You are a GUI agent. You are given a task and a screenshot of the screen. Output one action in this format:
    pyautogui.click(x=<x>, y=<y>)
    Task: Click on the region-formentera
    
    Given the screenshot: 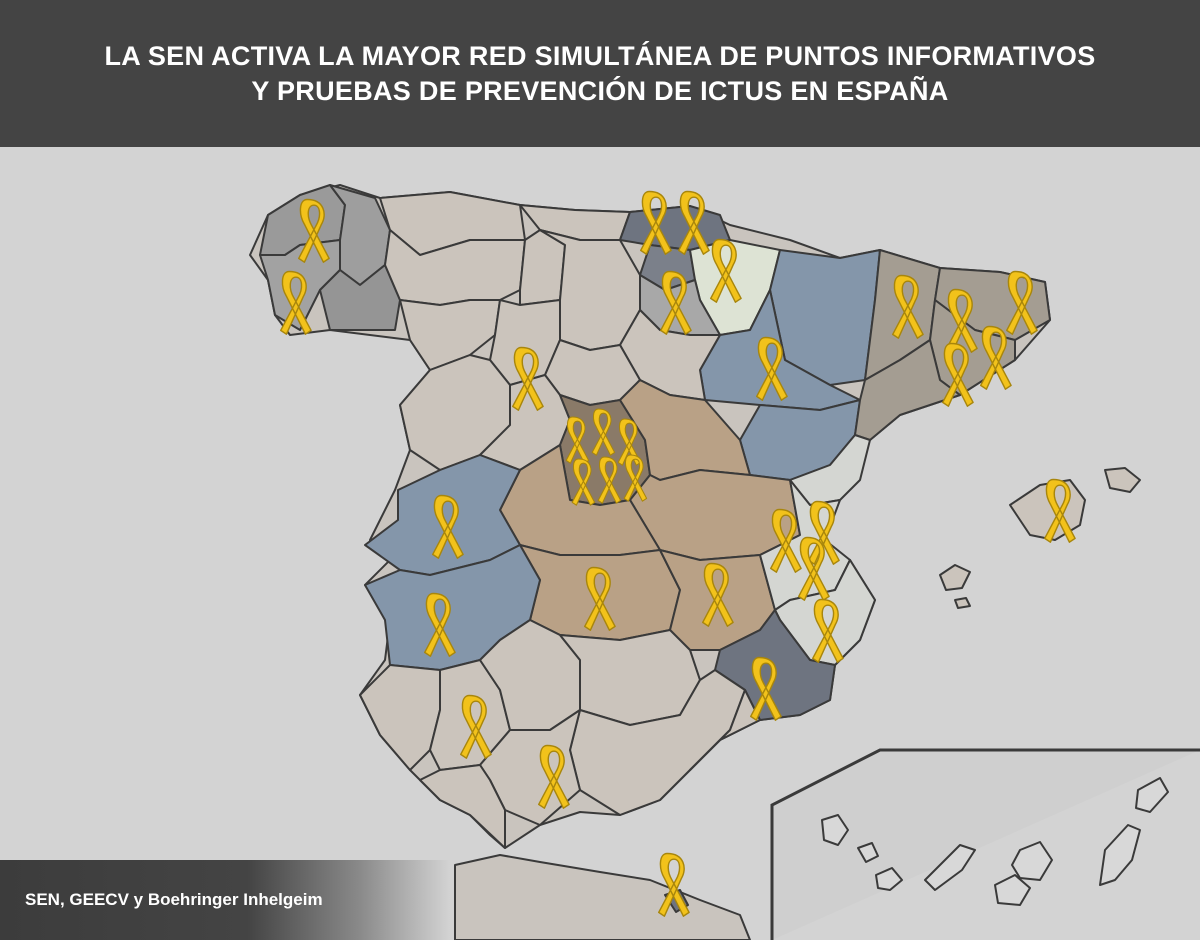 What is the action you would take?
    pyautogui.click(x=962, y=603)
    